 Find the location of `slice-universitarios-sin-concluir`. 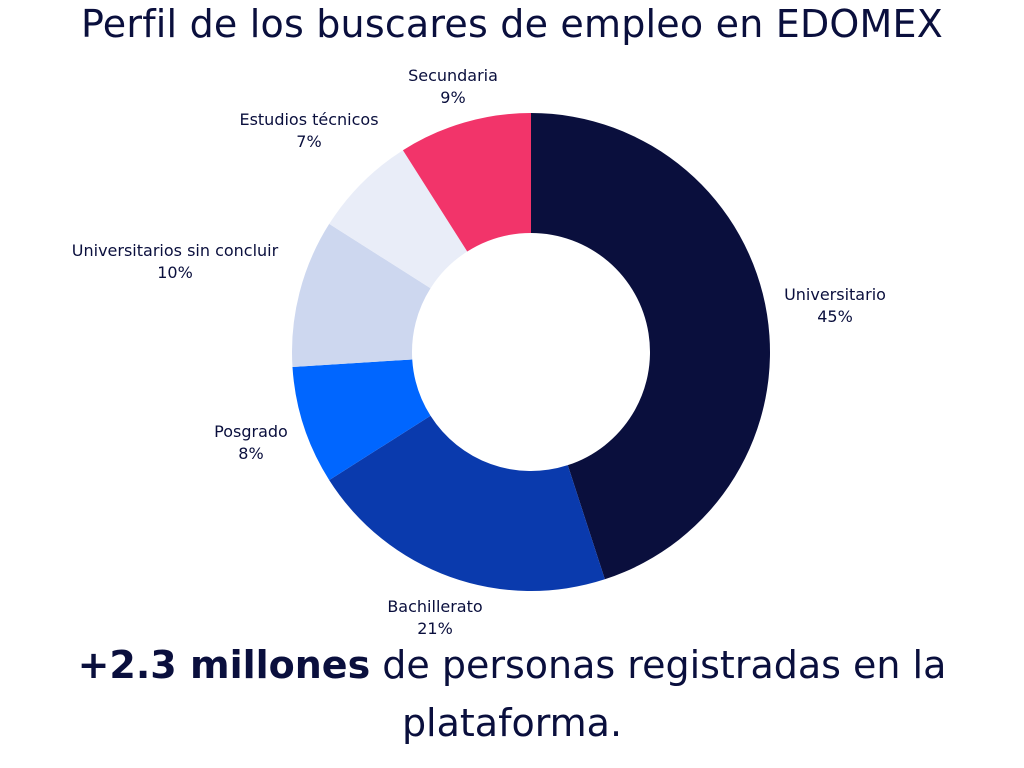

slice-universitarios-sin-concluir is located at coordinates (361, 295).